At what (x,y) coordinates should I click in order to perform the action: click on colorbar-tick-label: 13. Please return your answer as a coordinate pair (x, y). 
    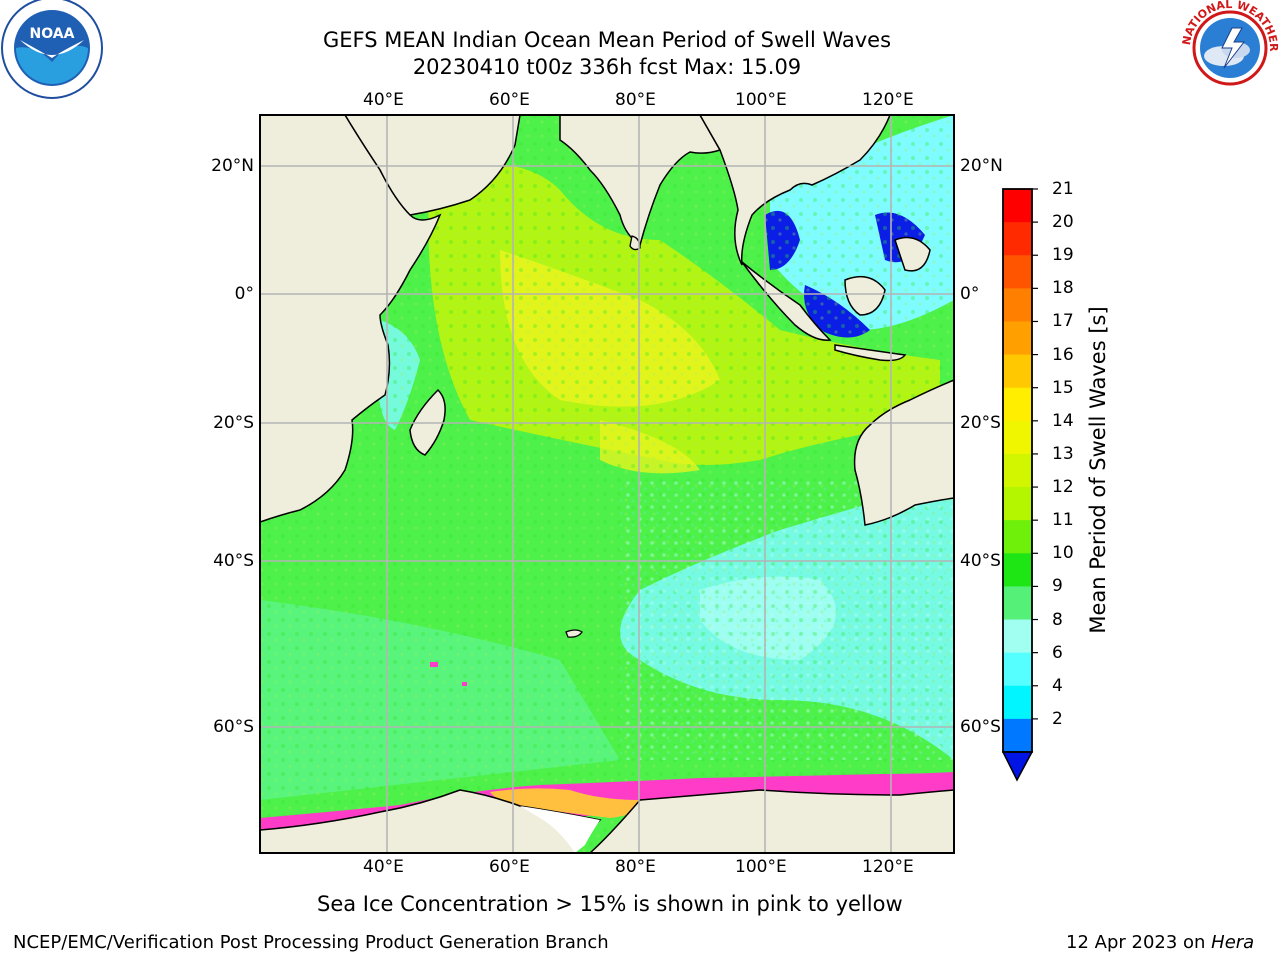
    Looking at the image, I should click on (1063, 453).